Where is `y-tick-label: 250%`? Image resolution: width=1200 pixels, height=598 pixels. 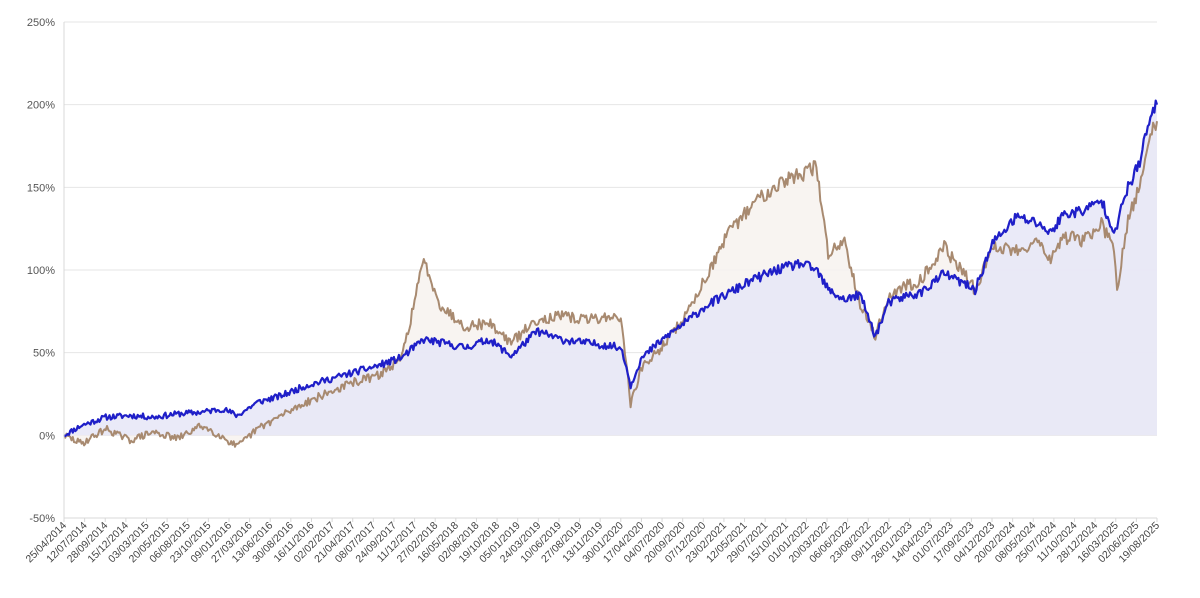 y-tick-label: 250% is located at coordinates (41, 23).